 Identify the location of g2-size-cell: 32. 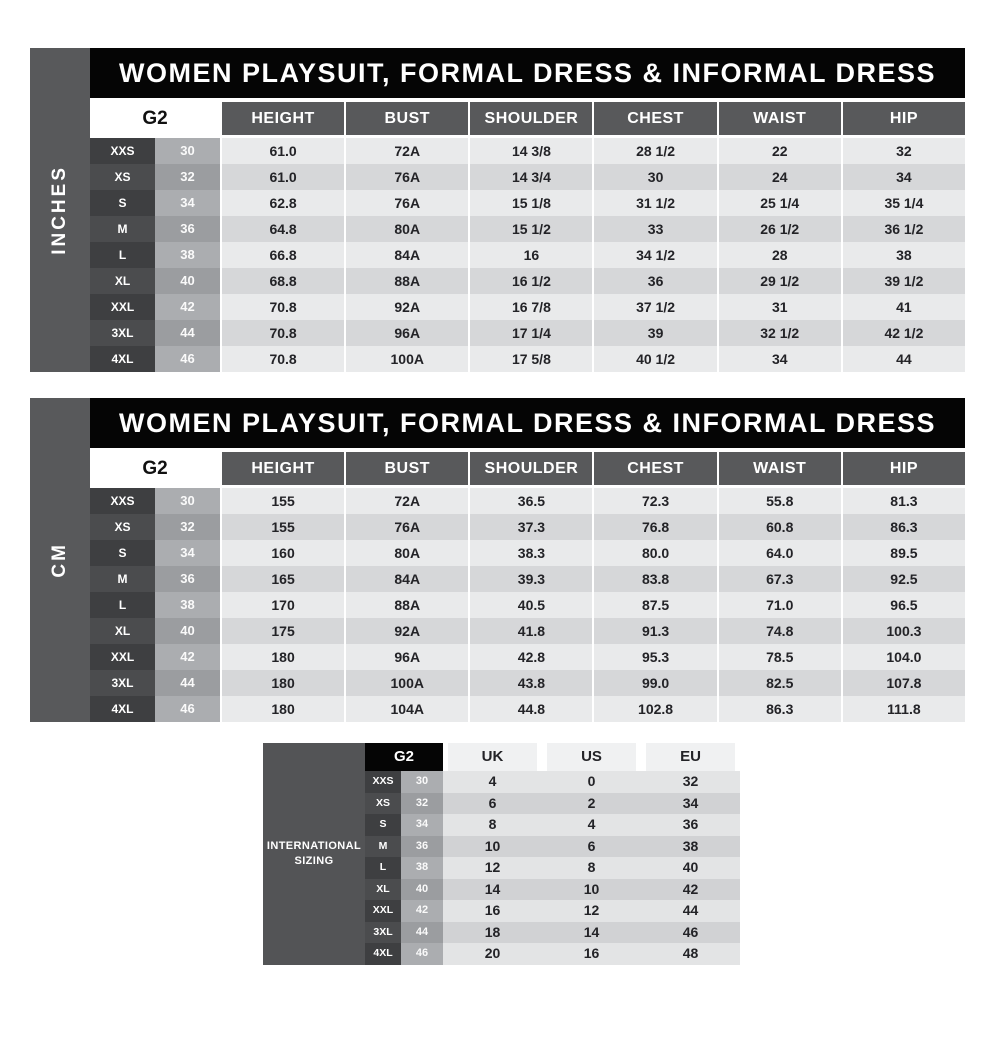
(422, 803).